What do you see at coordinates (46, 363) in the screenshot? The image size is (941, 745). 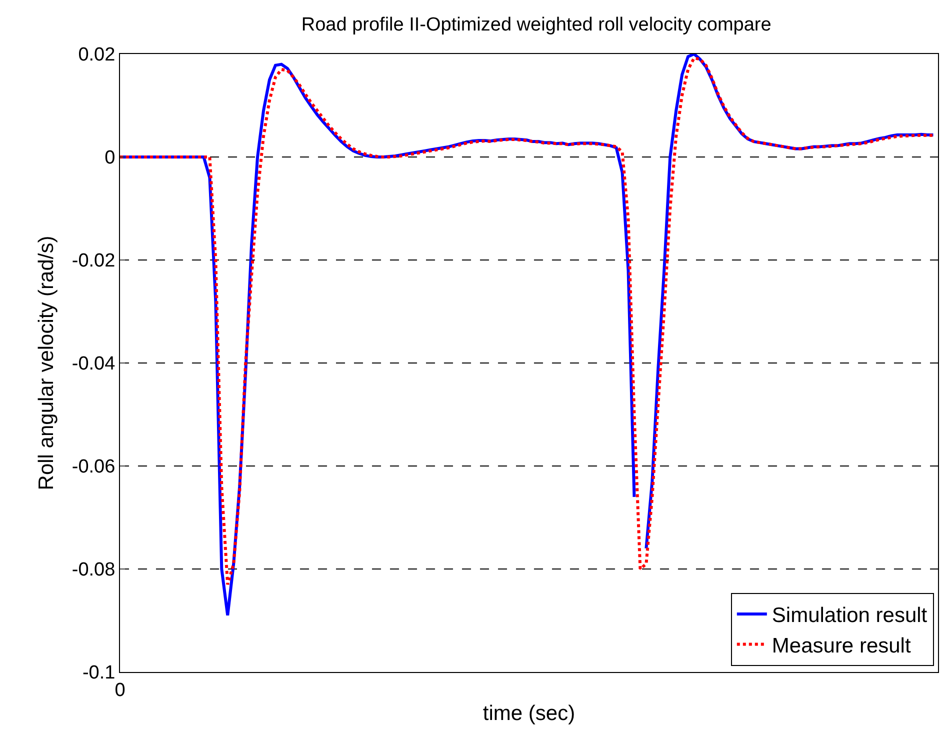 I see `y-axis-title: Roll angular velocity (rad/s)` at bounding box center [46, 363].